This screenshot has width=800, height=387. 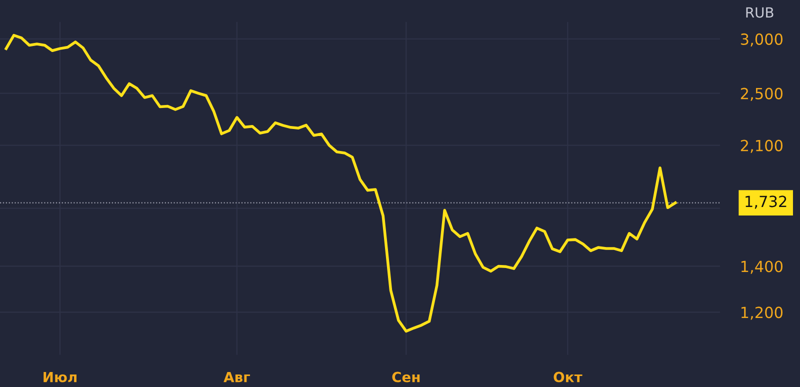 What do you see at coordinates (237, 377) in the screenshot?
I see `x-tick-label: Авг` at bounding box center [237, 377].